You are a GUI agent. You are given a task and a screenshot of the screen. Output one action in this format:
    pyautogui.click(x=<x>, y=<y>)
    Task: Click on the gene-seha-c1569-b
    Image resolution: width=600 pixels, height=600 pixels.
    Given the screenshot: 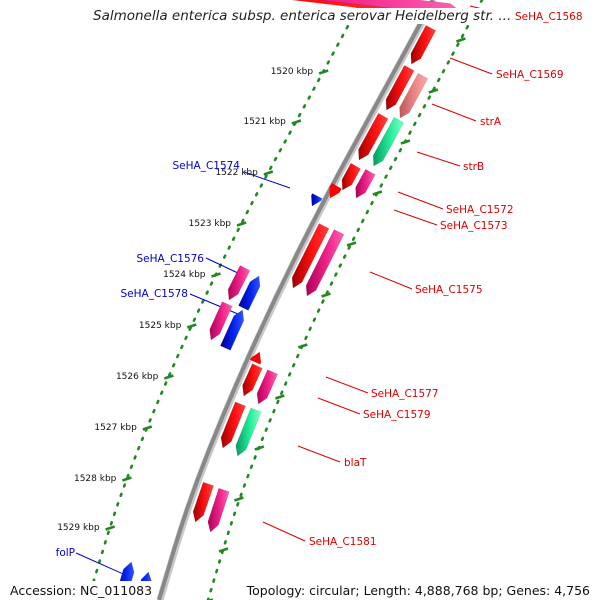 What is the action you would take?
    pyautogui.click(x=400, y=87)
    